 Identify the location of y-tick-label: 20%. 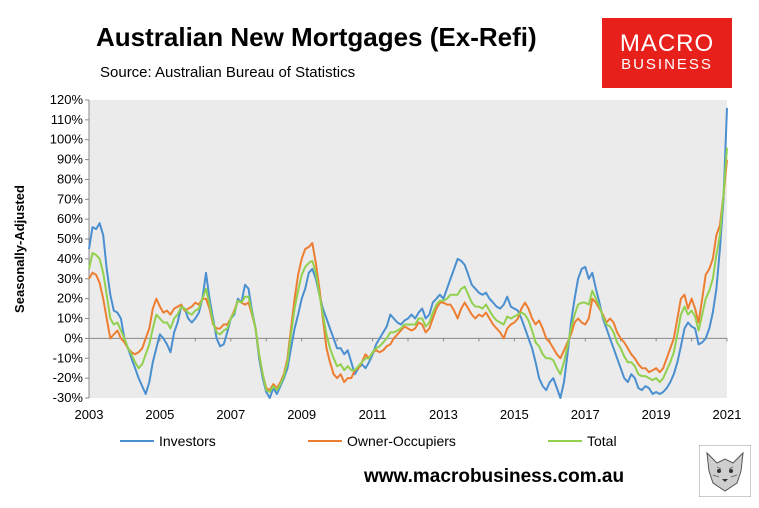
(70, 298).